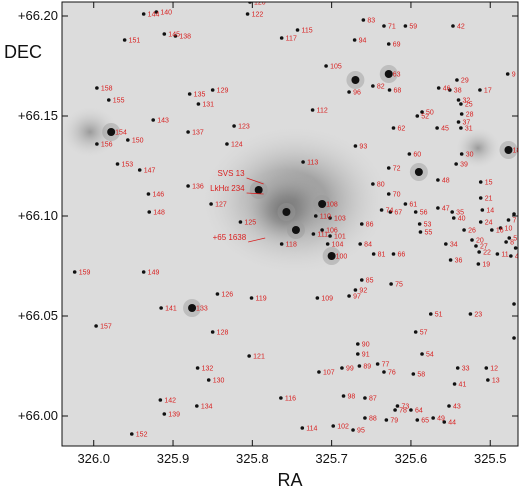 This screenshot has height=492, width=520. What do you see at coordinates (244, 127) in the screenshot?
I see `source-label: 123` at bounding box center [244, 127].